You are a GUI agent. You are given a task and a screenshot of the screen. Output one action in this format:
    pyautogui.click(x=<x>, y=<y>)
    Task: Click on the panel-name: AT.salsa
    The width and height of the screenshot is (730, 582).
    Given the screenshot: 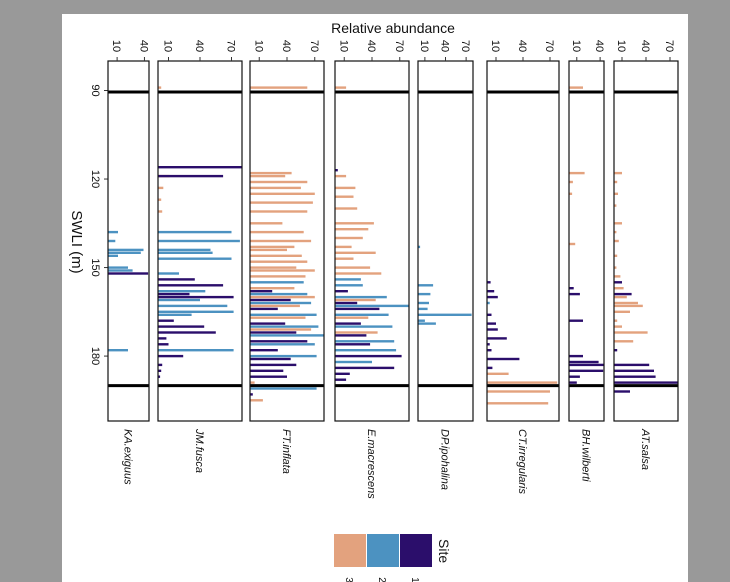 What is the action you would take?
    pyautogui.click(x=645, y=449)
    